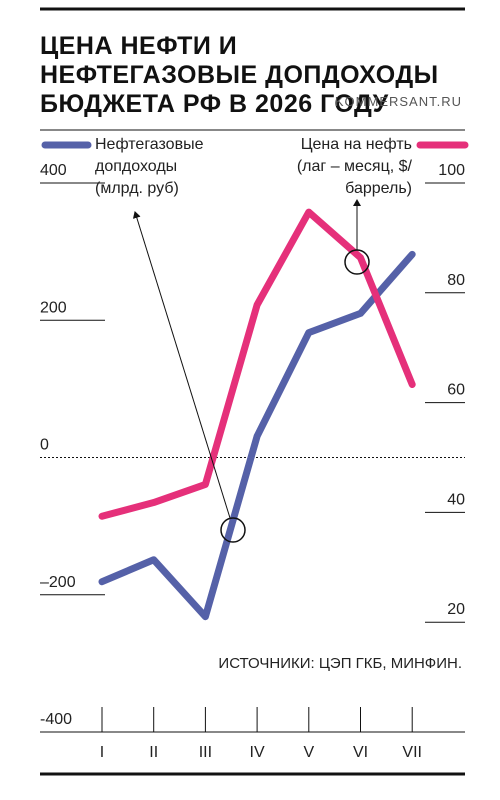  Describe the element at coordinates (53, 307) in the screenshot. I see `y-tick-label: 200` at that location.